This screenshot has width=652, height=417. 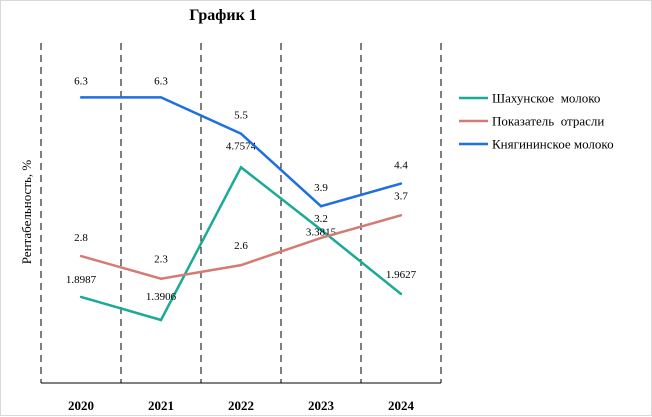 I want to click on x-tick-label: 2021, so click(x=161, y=405).